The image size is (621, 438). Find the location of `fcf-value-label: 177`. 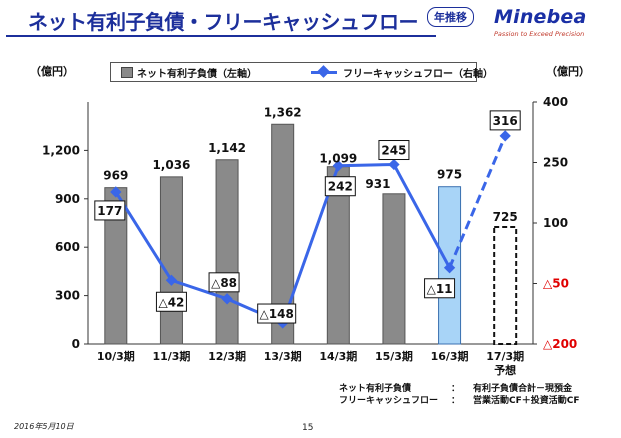

fcf-value-label: 177 is located at coordinates (109, 211).